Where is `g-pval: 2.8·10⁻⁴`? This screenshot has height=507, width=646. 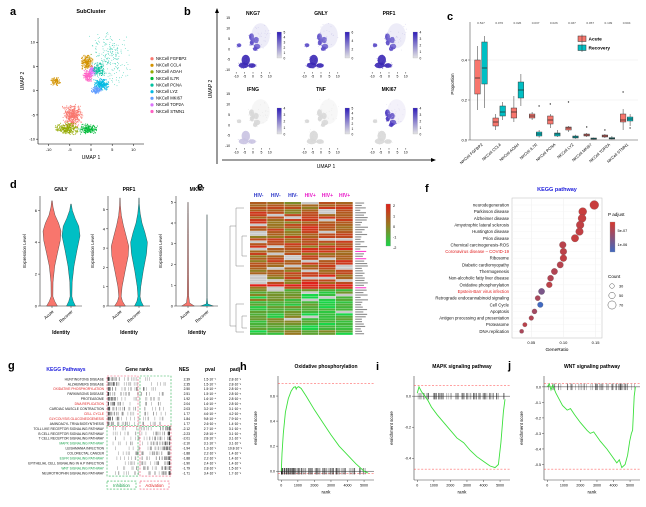 g-pval: 2.8·10⁻⁴ is located at coordinates (210, 439).